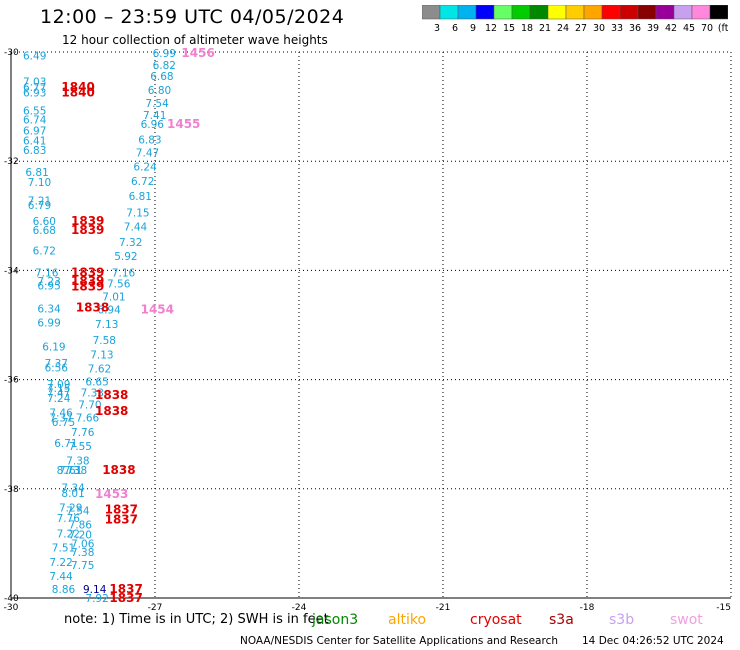  What do you see at coordinates (11, 606) in the screenshot?
I see `x-tick-label: -30` at bounding box center [11, 606].